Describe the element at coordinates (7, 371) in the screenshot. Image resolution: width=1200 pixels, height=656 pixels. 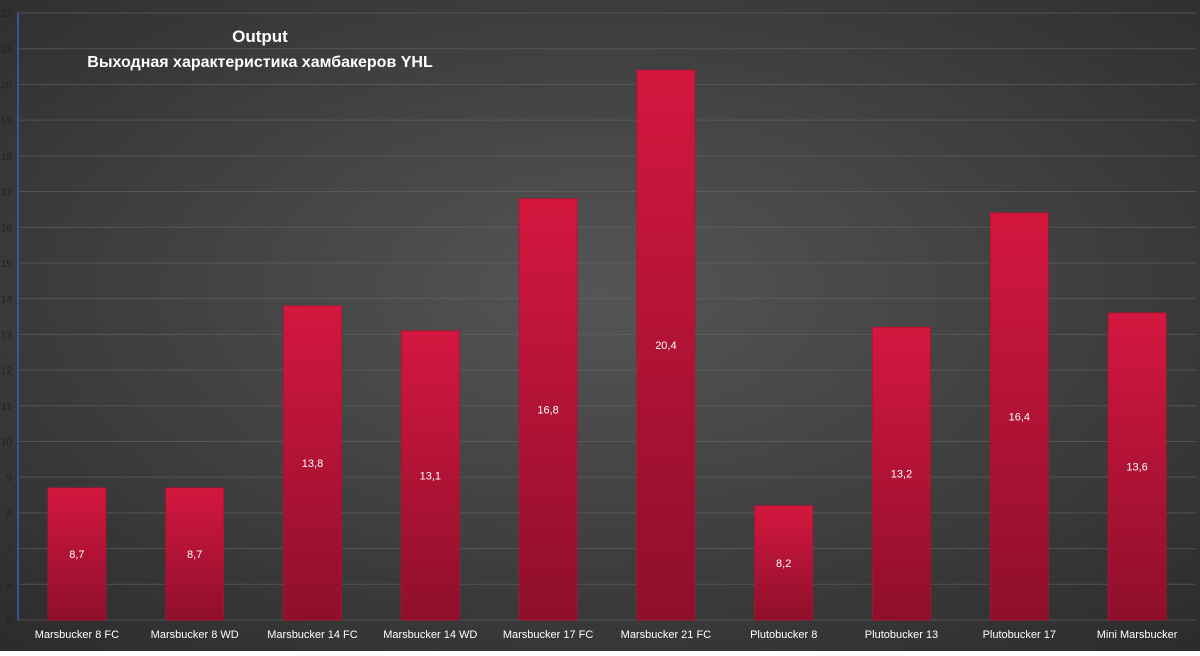
I see `y-tick-label: 12` at that location.